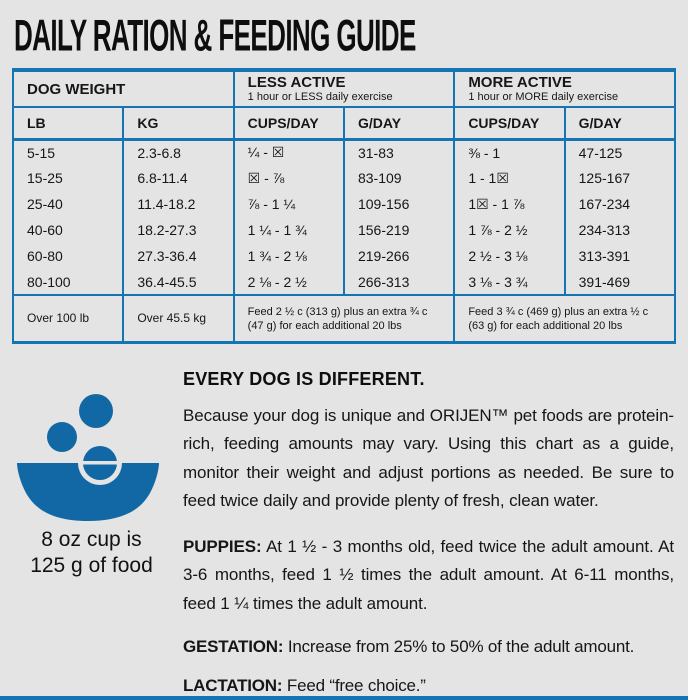 The image size is (688, 700). I want to click on header-group-subtitle: 1 hour or MORE daily exercise, so click(543, 97).